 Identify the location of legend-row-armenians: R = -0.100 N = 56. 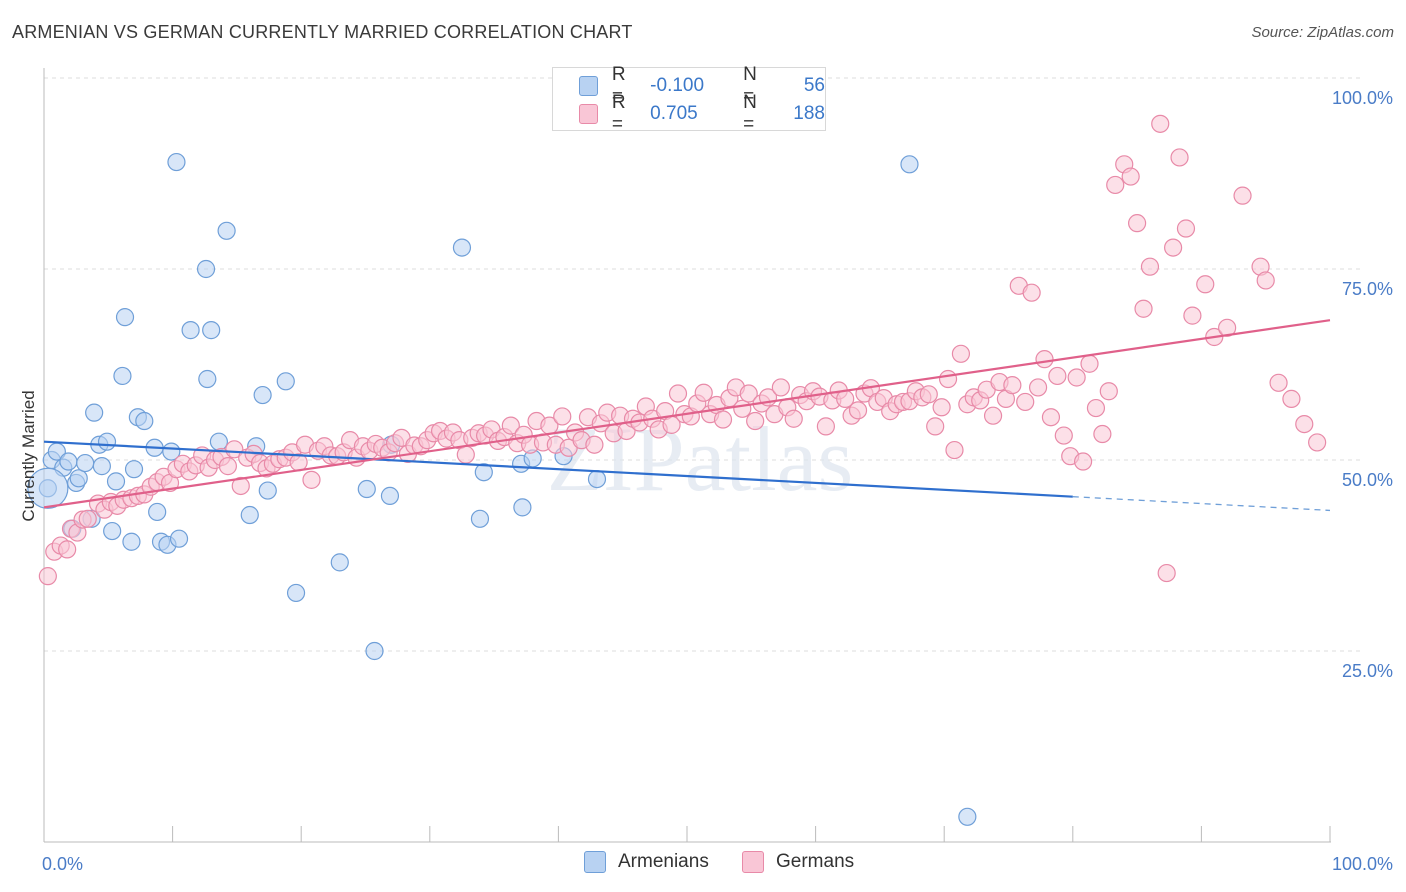
(689, 85).